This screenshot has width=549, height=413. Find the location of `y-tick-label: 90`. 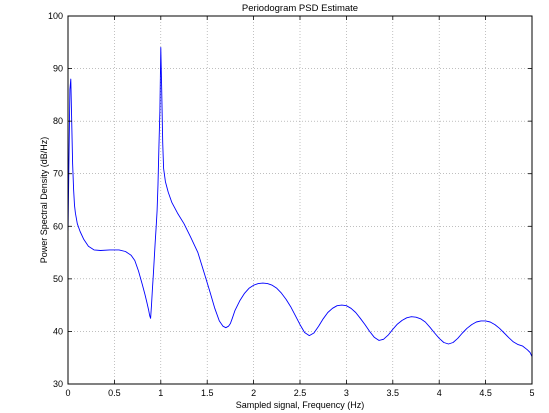

y-tick-label: 90 is located at coordinates (58, 69).